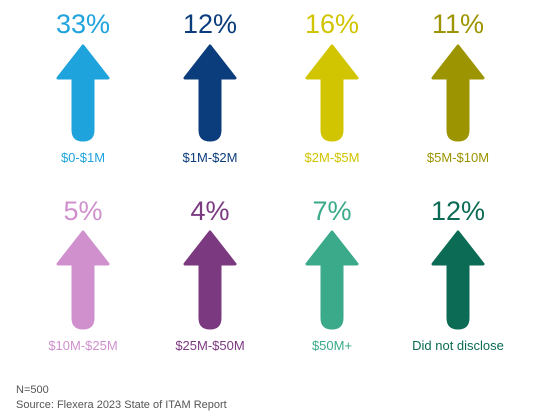 The height and width of the screenshot is (417, 540). I want to click on value-label: 5%, so click(82, 211).